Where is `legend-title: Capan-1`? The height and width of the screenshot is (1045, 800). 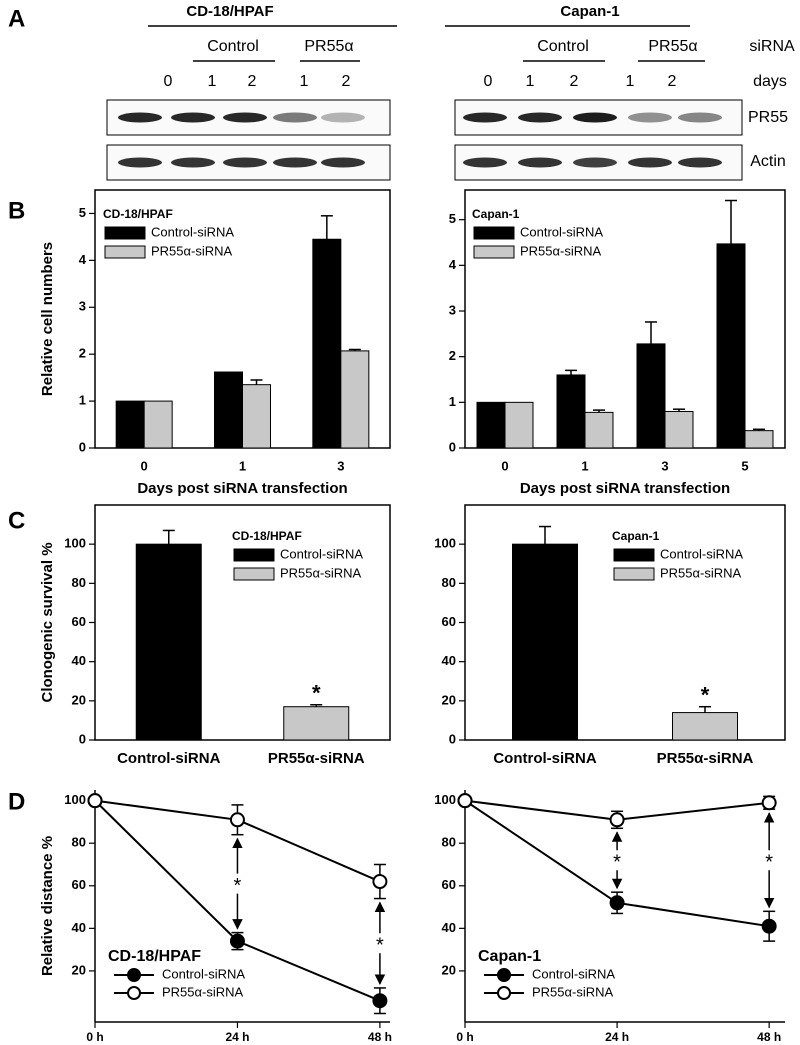
legend-title: Capan-1 is located at coordinates (496, 214).